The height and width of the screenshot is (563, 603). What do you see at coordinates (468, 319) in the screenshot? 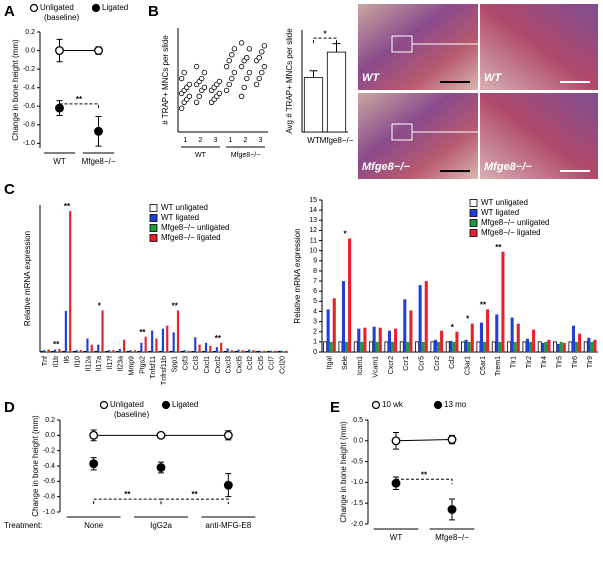
I see `significance-label: *` at bounding box center [468, 319].